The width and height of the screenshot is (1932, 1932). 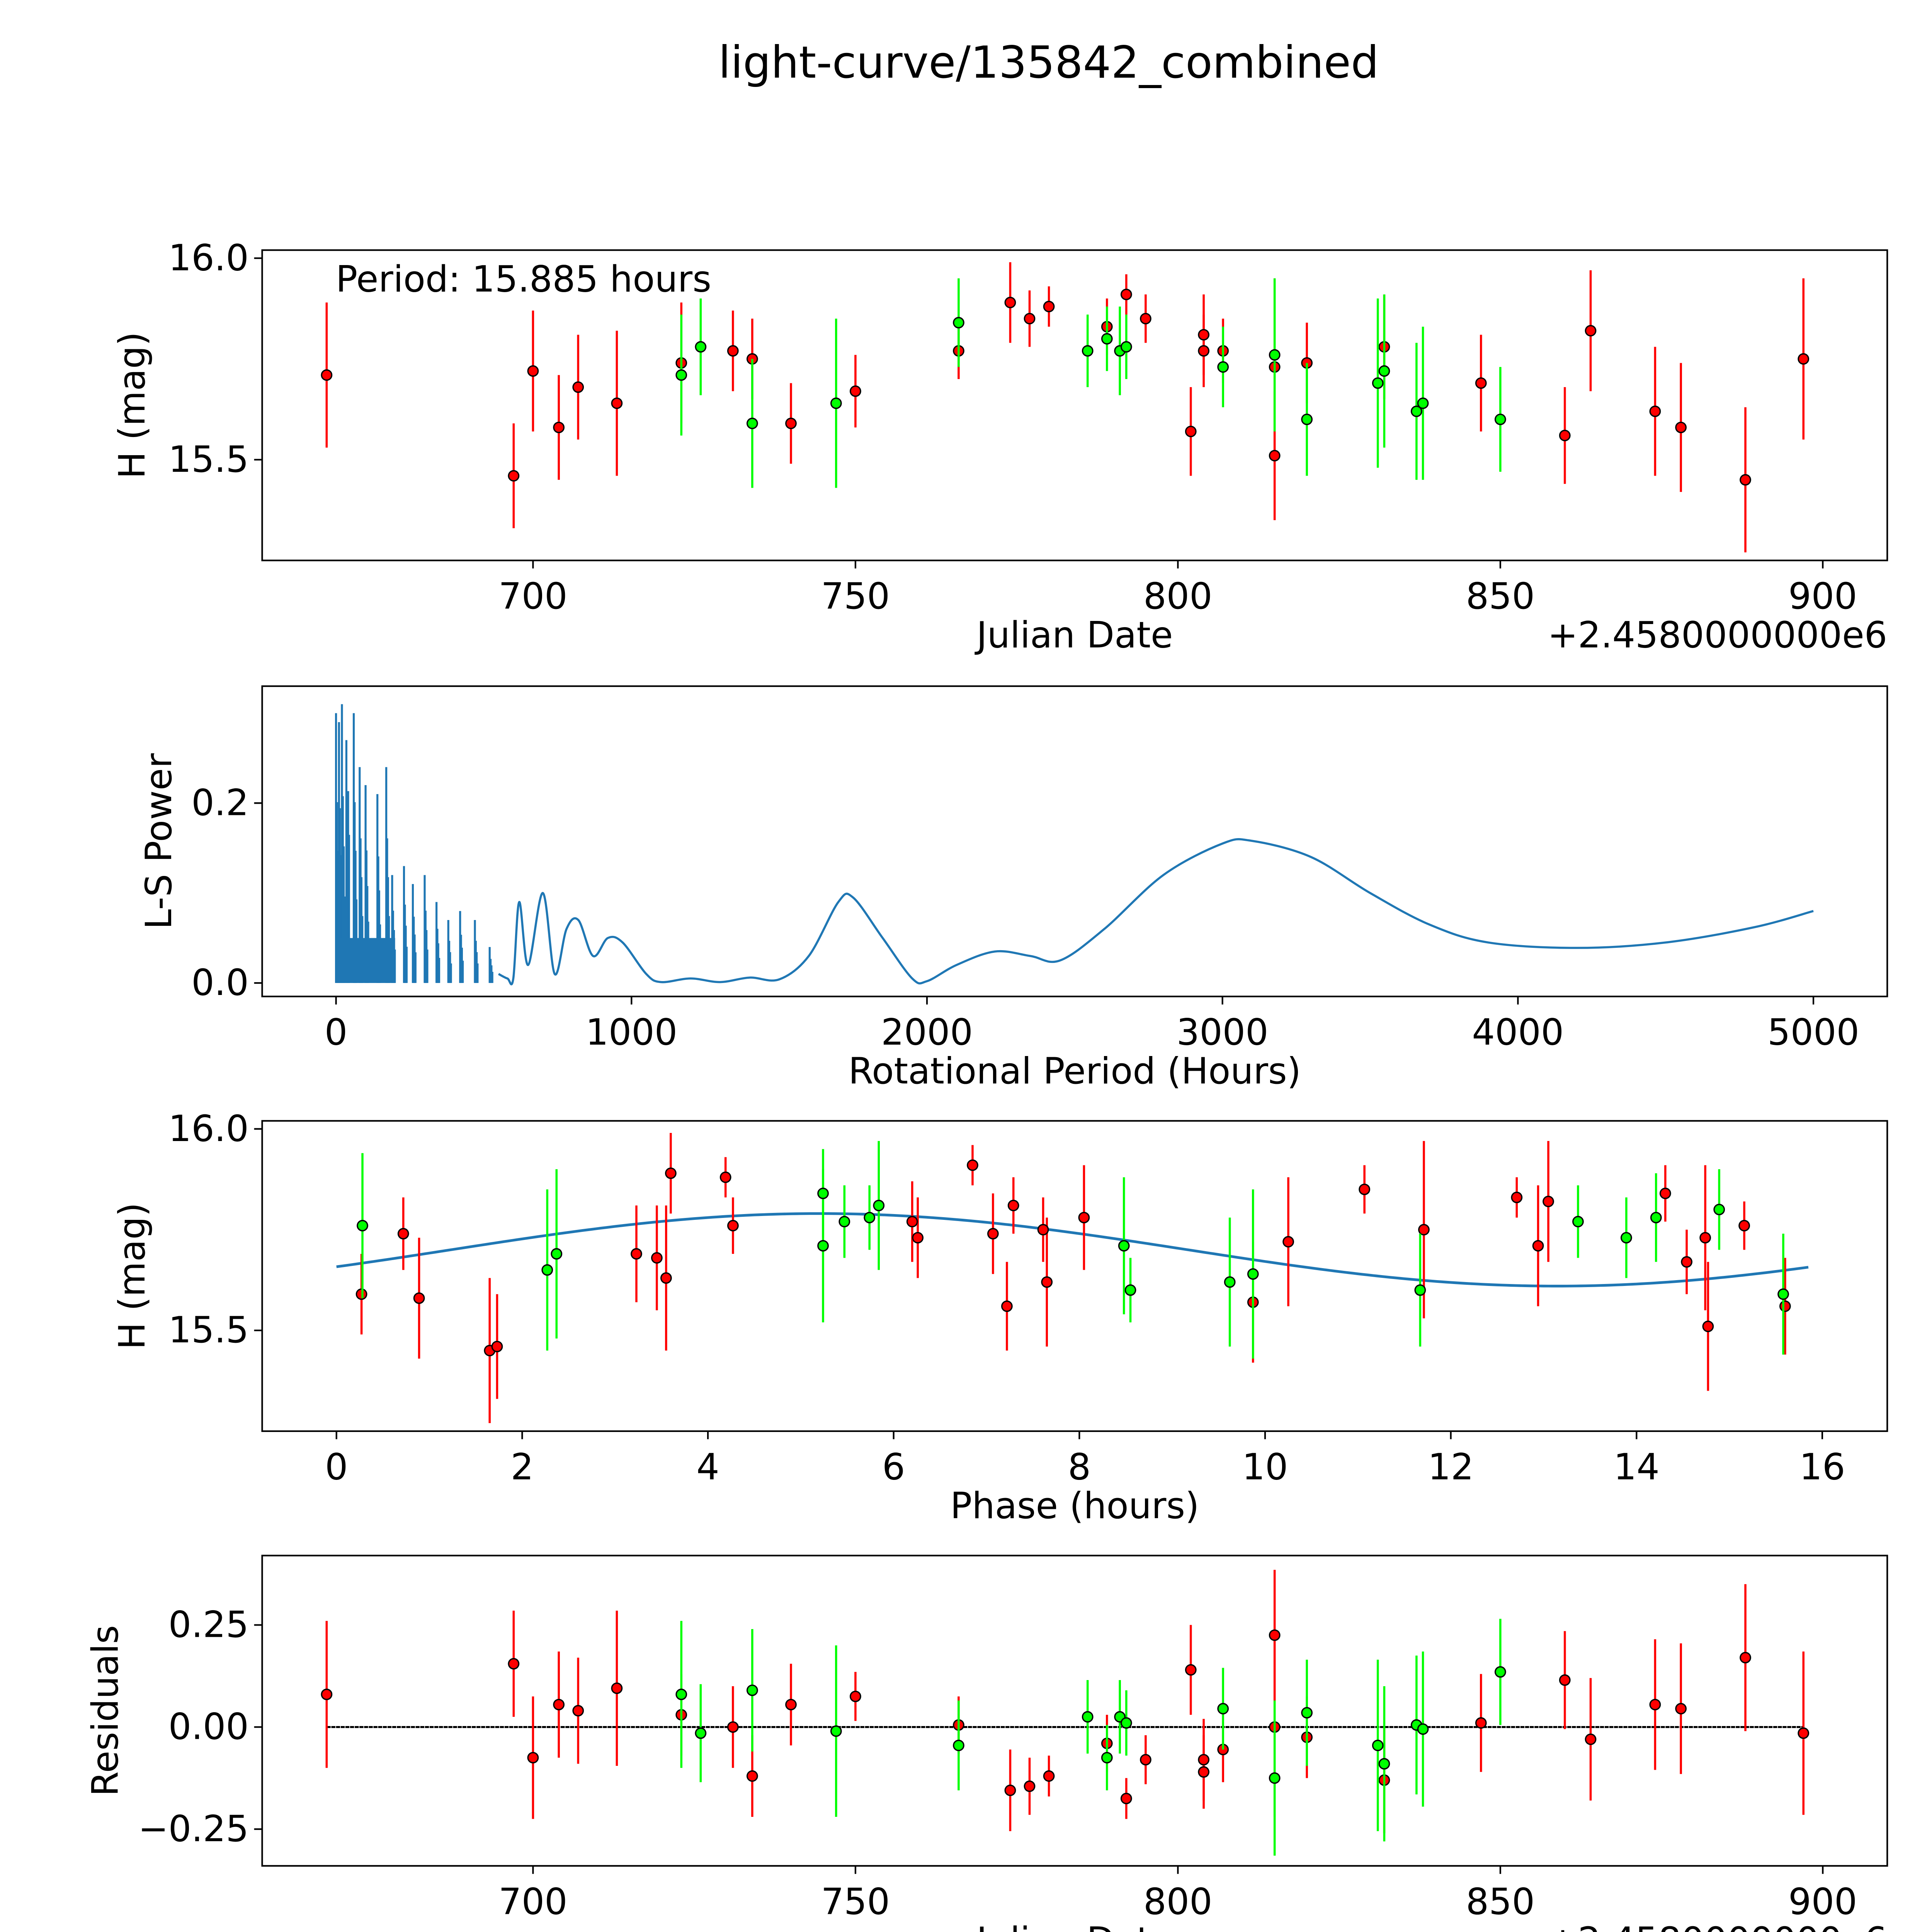 What do you see at coordinates (1823, 596) in the screenshot?
I see `x-tick-label: 900` at bounding box center [1823, 596].